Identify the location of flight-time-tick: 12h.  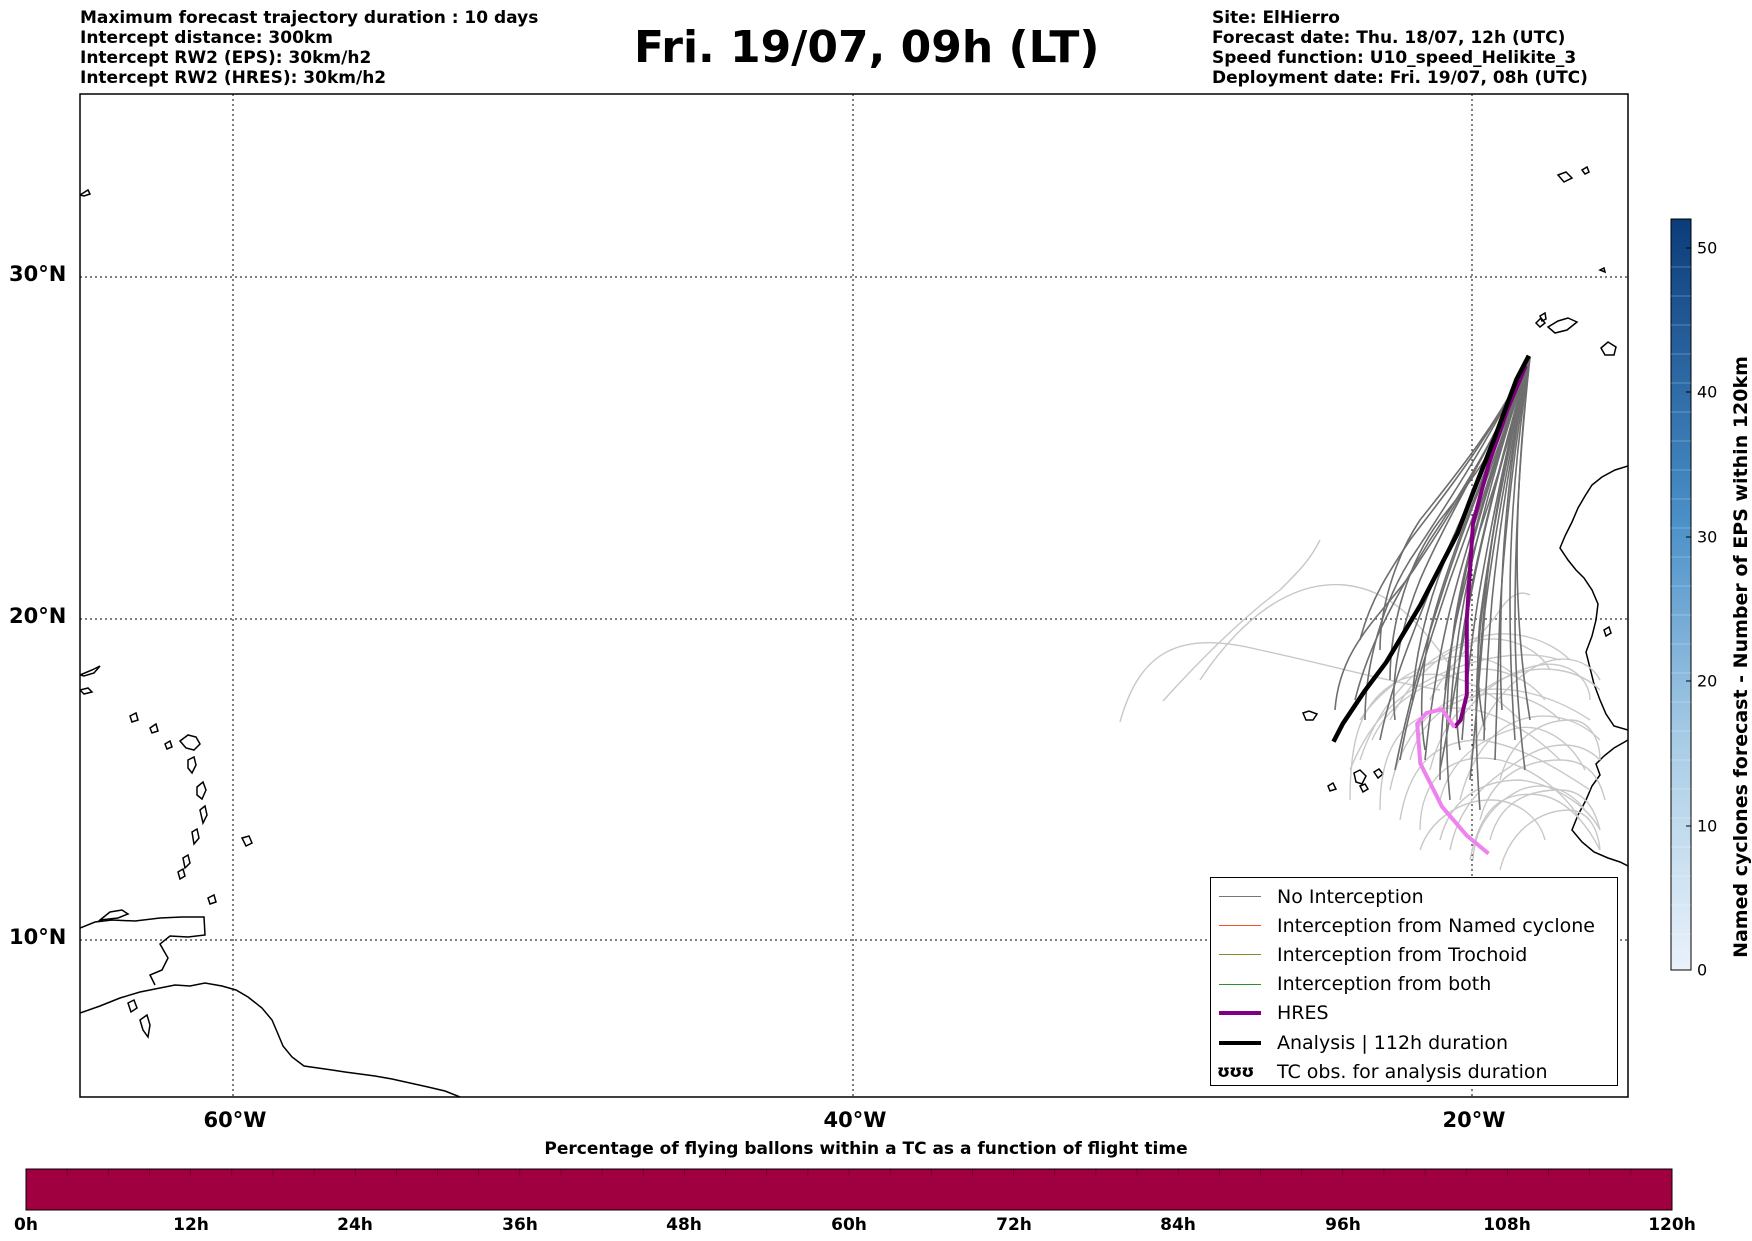
(191, 1225).